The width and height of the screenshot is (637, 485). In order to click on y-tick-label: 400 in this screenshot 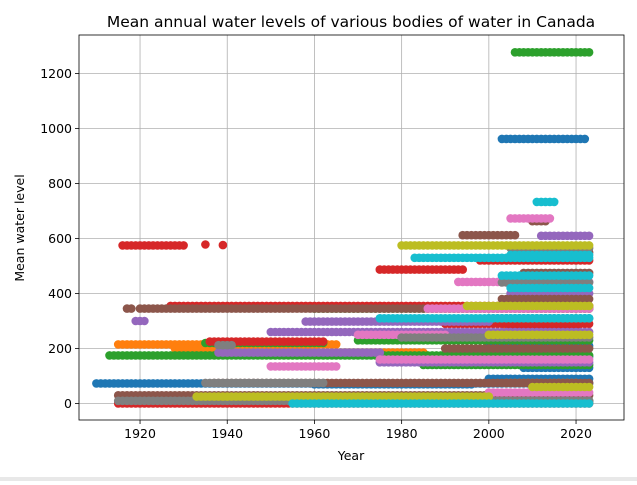, I will do `click(60, 293)`.